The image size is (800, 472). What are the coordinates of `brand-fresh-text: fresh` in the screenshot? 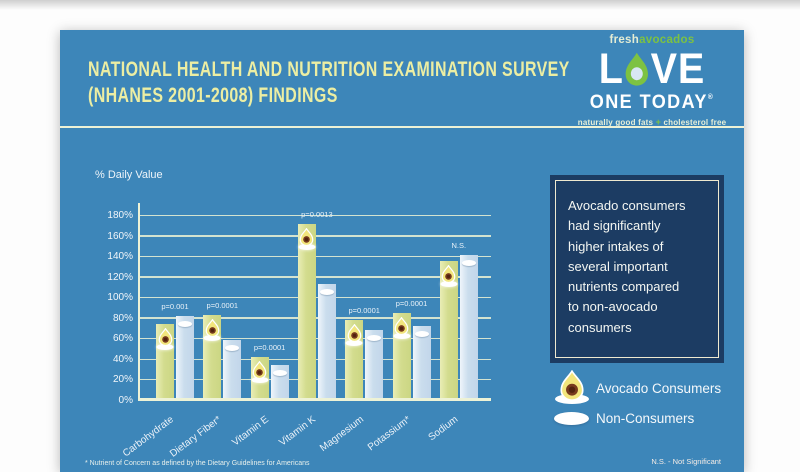 It's located at (624, 40).